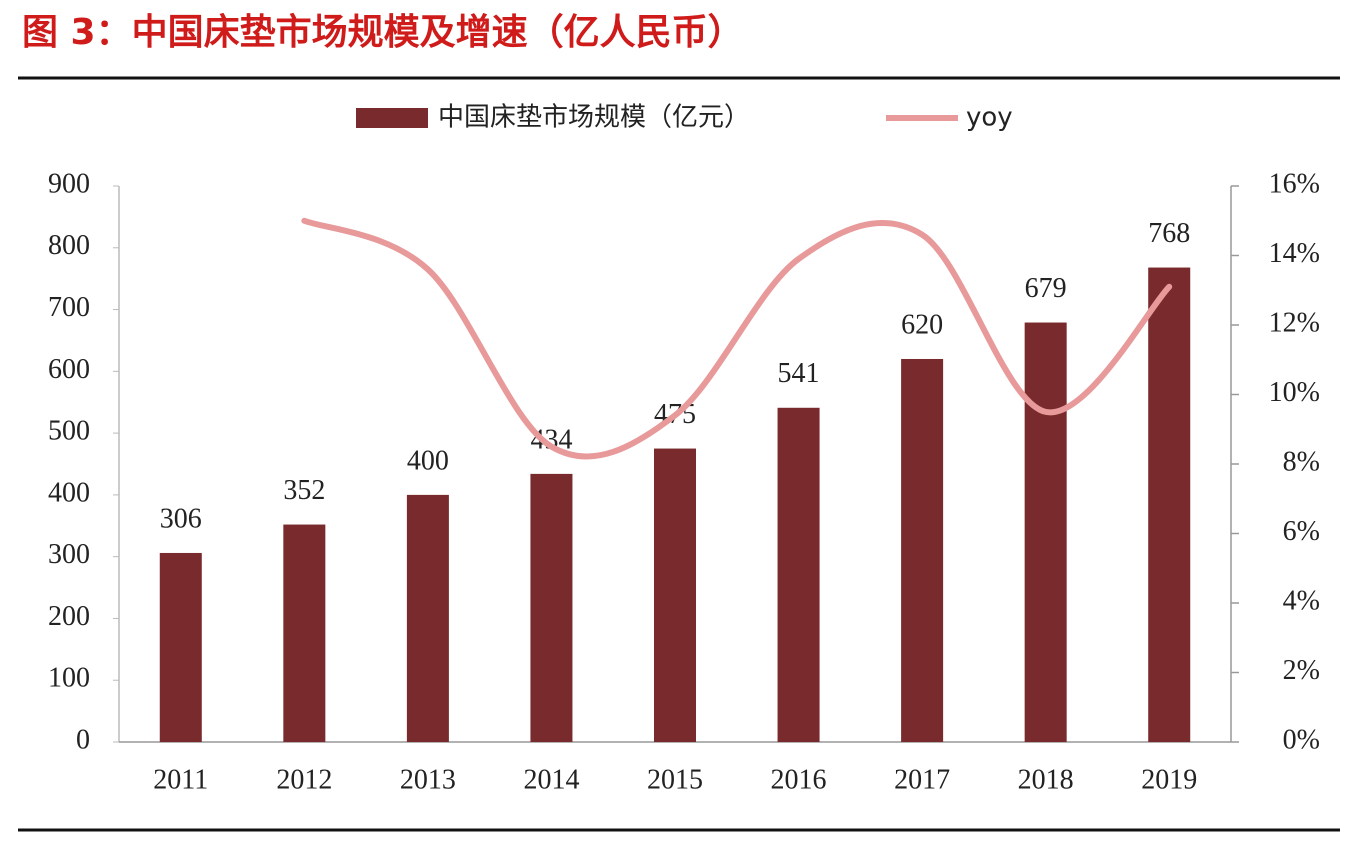 Image resolution: width=1362 pixels, height=842 pixels. What do you see at coordinates (392, 118) in the screenshot?
I see `legend-swatch-bar` at bounding box center [392, 118].